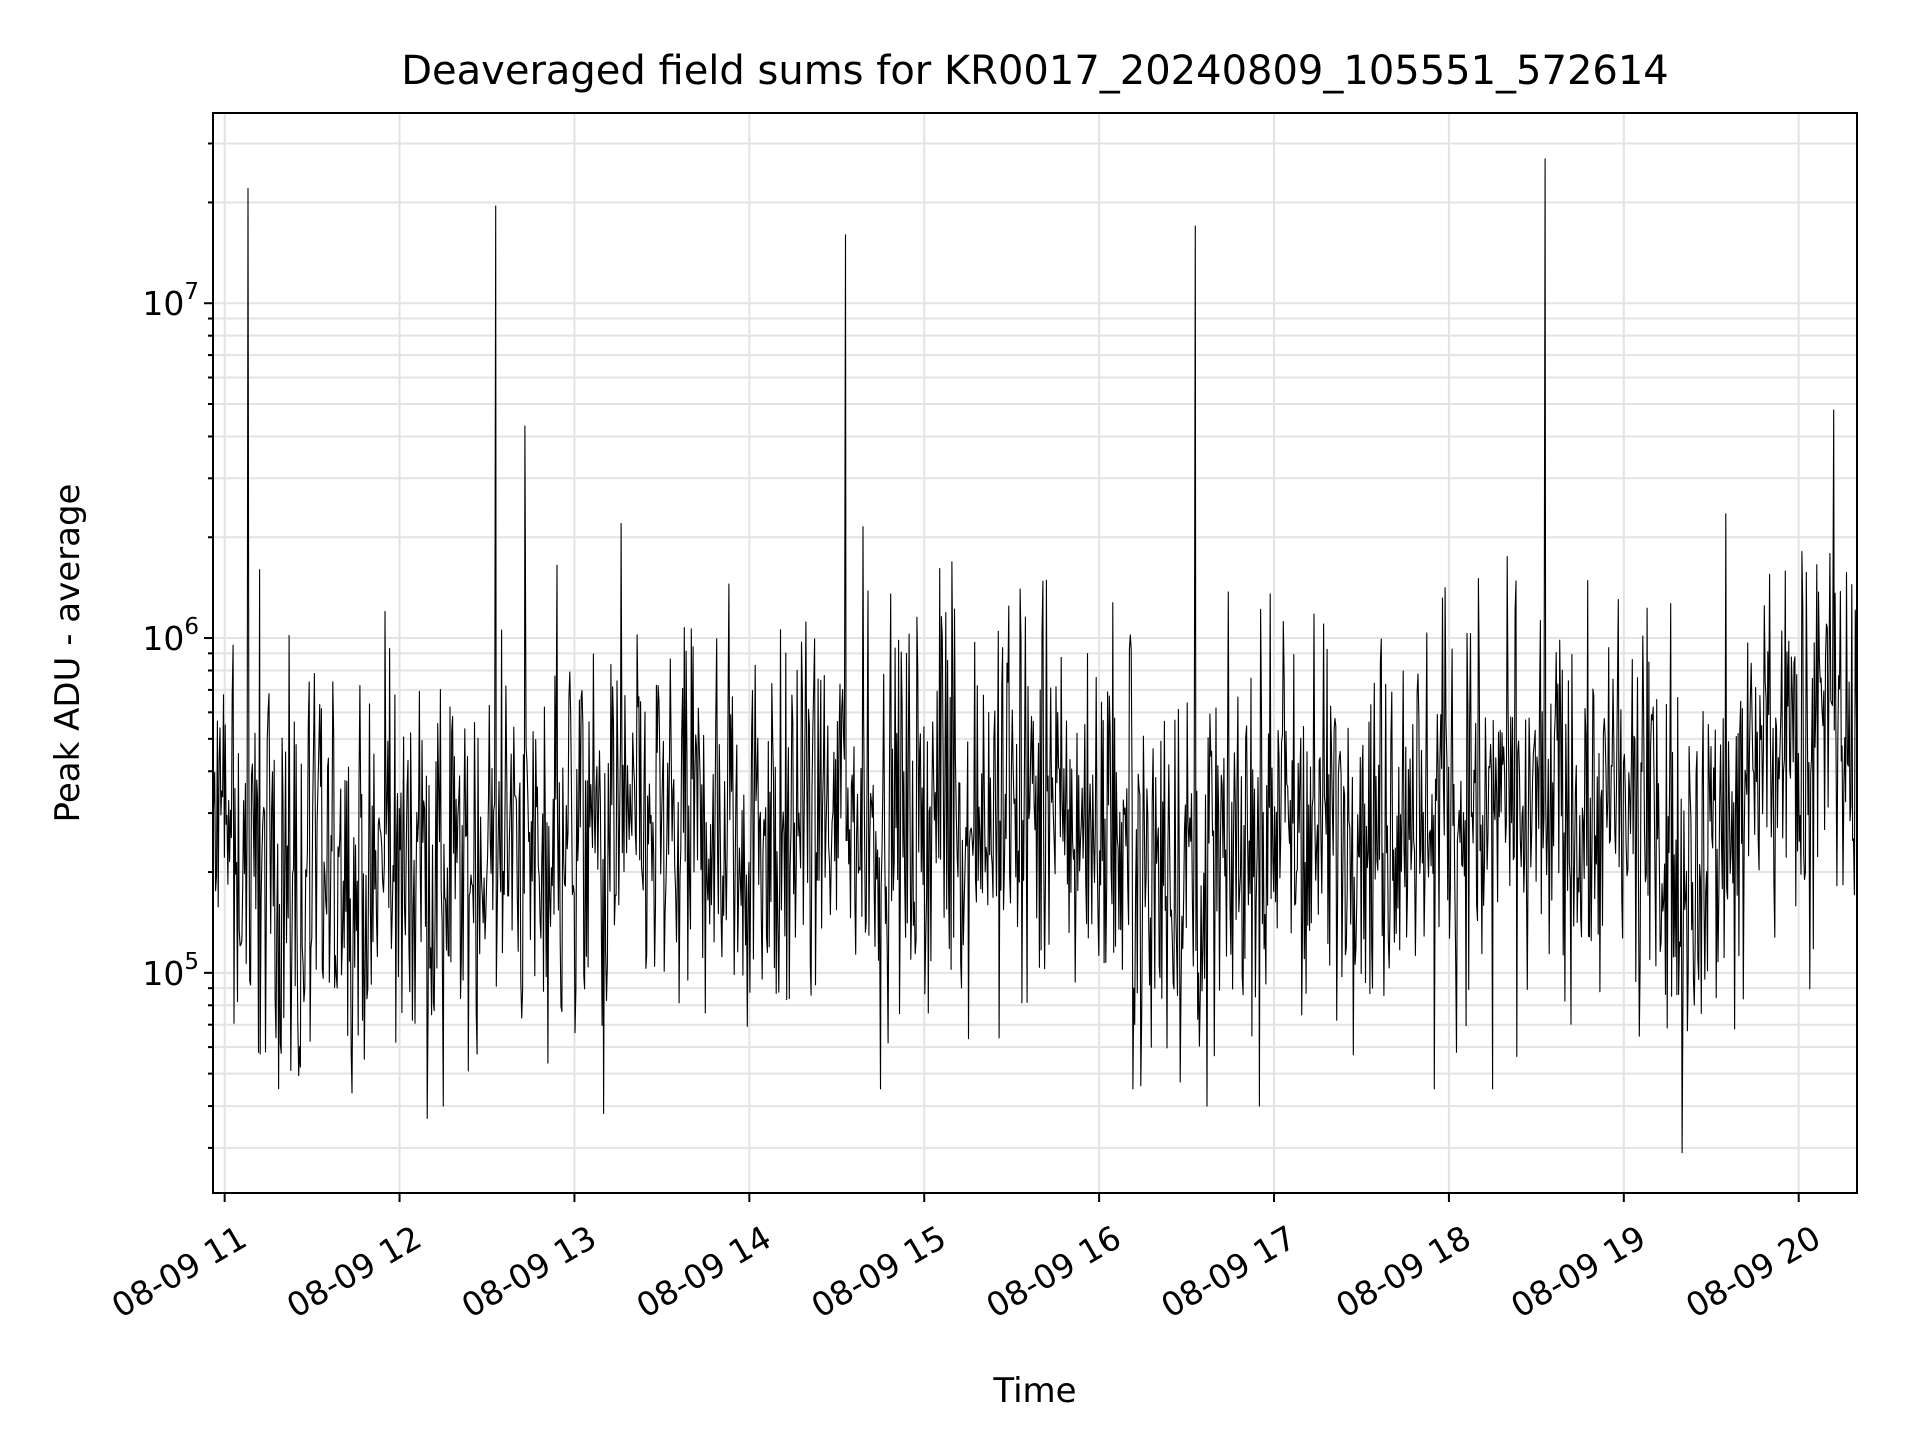 Image resolution: width=1920 pixels, height=1440 pixels. I want to click on y-tick-exponent: 7, so click(191, 292).